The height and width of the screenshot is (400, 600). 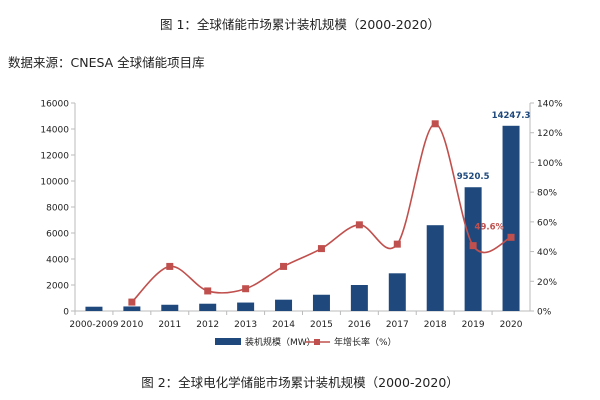 What do you see at coordinates (169, 325) in the screenshot?
I see `x-tick-label: 2011` at bounding box center [169, 325].